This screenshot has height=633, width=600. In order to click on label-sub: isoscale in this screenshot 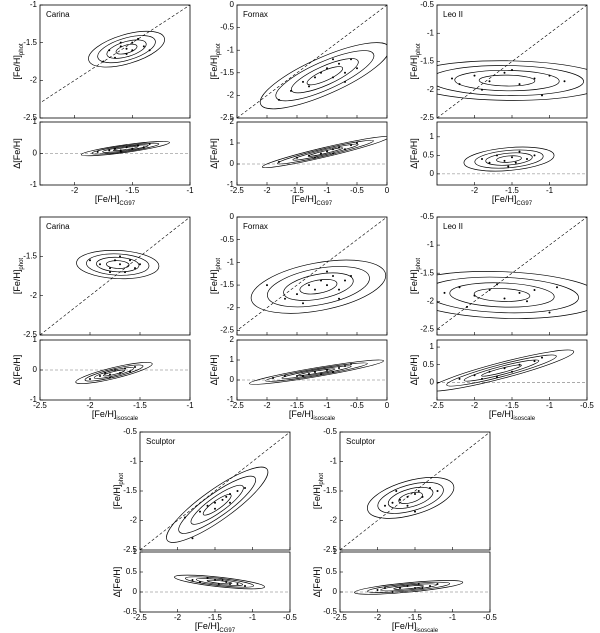, I will do `click(127, 419)`.